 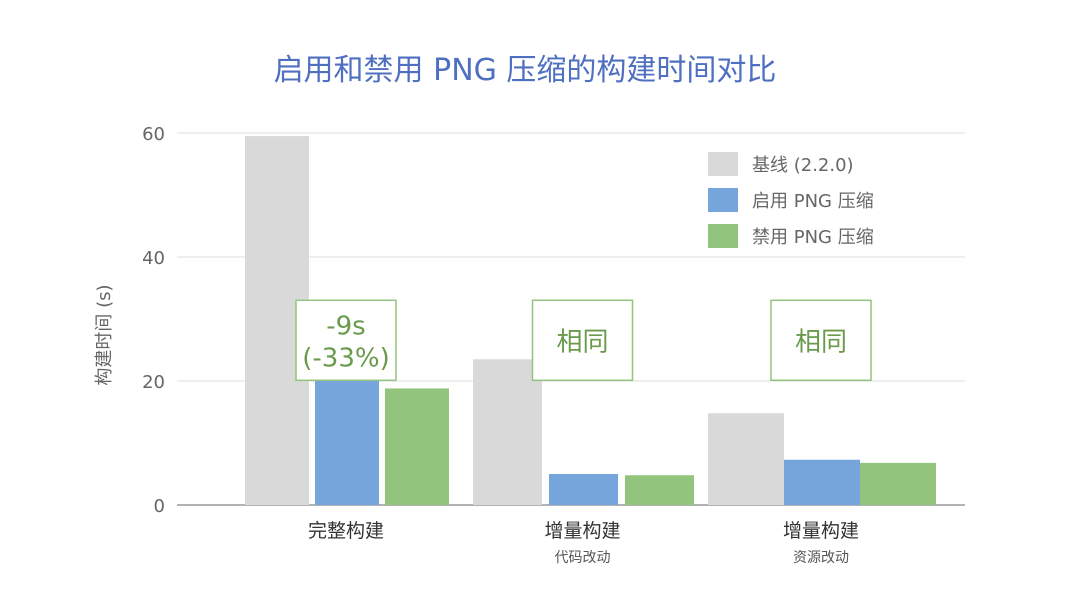 I want to click on legend-label: 基线 (2.2.0), so click(x=803, y=165).